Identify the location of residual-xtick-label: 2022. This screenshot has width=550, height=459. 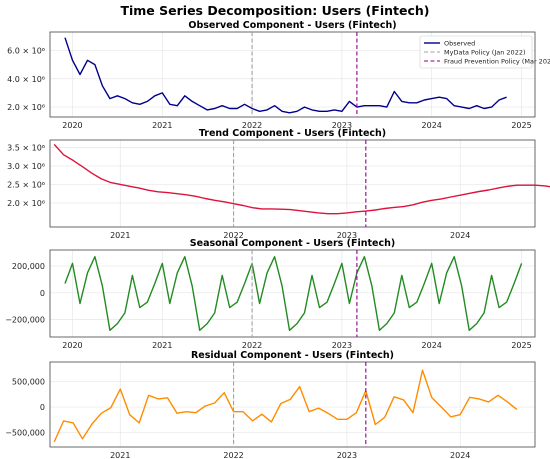
(233, 455).